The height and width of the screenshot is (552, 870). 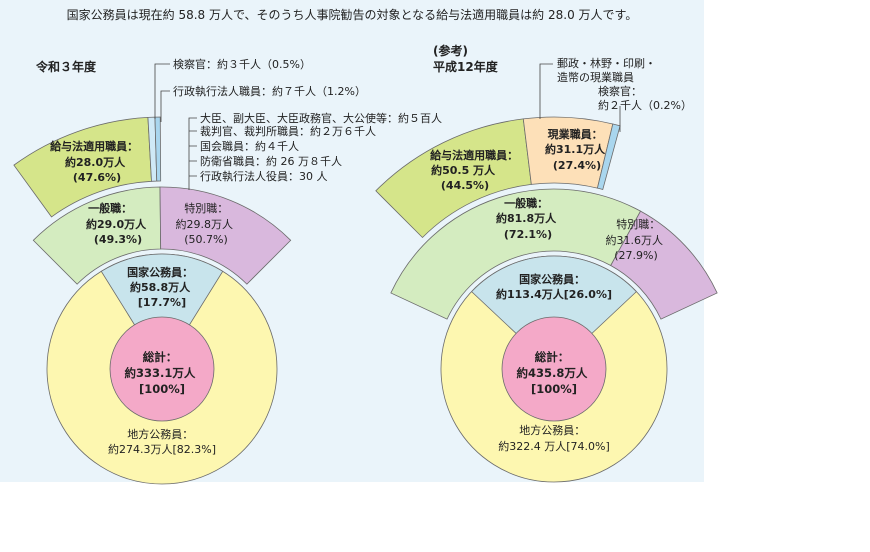 I want to click on left-total-circle, so click(x=162, y=369).